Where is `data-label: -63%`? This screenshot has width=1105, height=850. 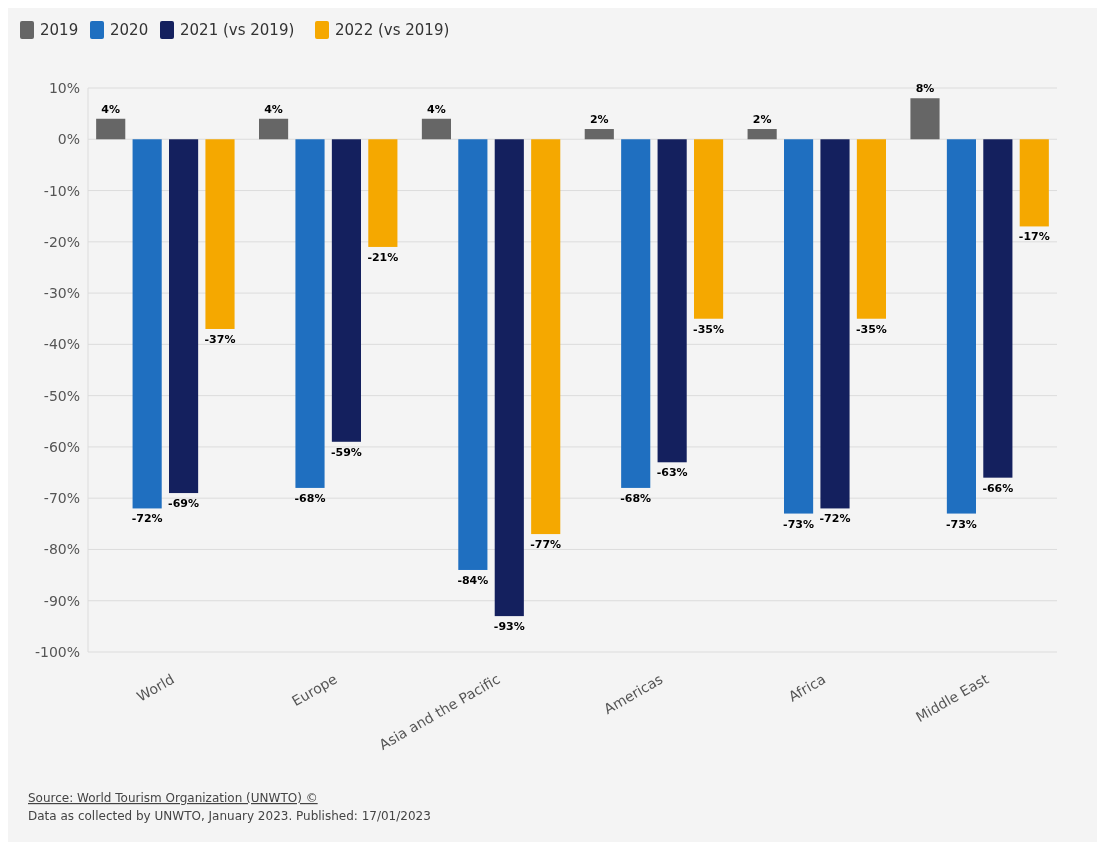 data-label: -63% is located at coordinates (672, 473).